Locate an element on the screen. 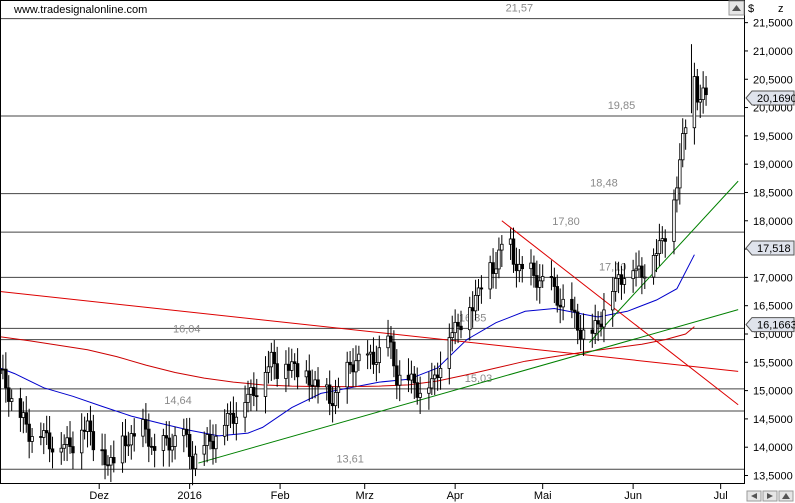 The height and width of the screenshot is (503, 795). price-badge-label: 16,1663 is located at coordinates (776, 326).